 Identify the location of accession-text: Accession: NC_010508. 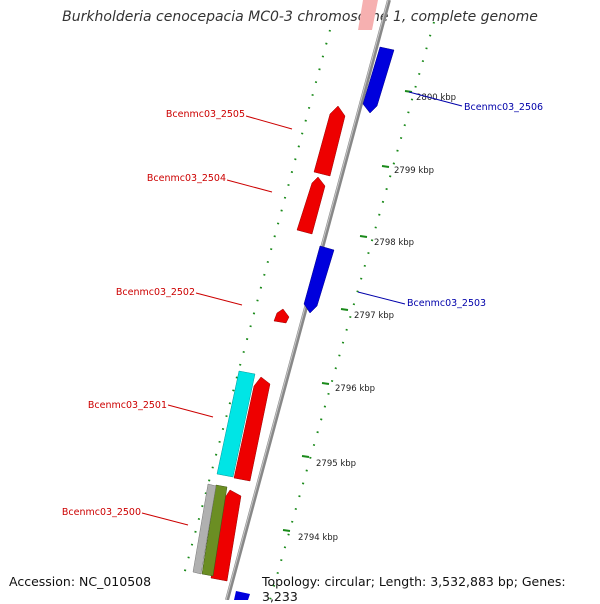
(80, 581).